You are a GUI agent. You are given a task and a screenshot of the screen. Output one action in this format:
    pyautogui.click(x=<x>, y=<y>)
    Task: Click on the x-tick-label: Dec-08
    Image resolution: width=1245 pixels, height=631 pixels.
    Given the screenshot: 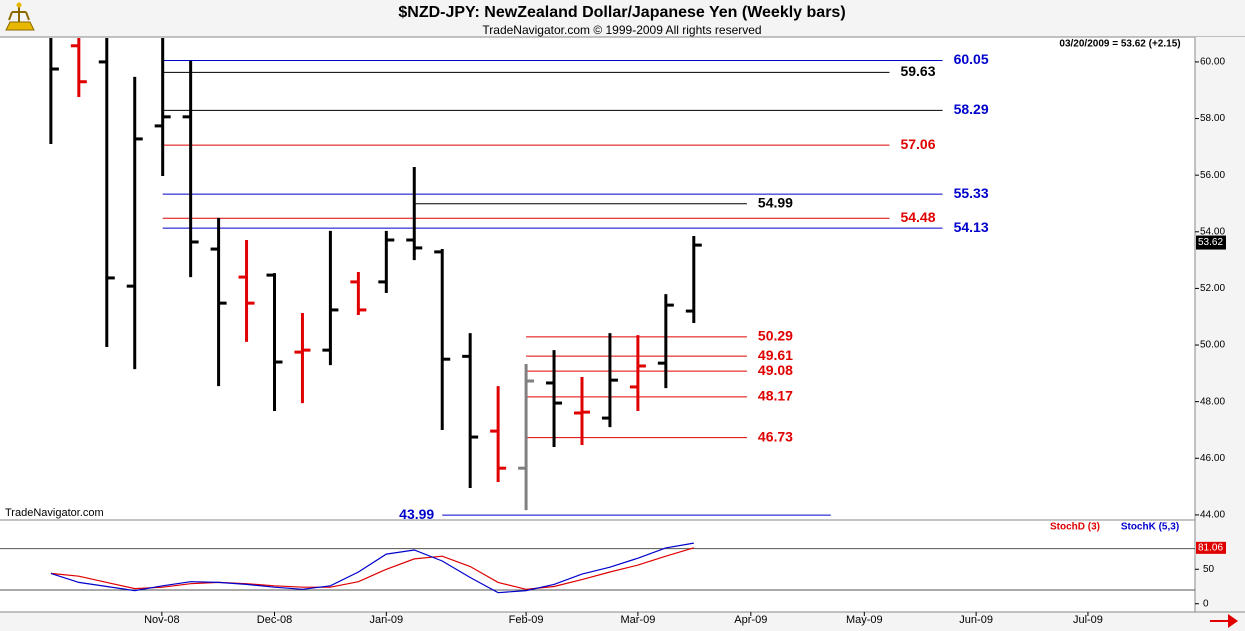 What is the action you would take?
    pyautogui.click(x=274, y=620)
    